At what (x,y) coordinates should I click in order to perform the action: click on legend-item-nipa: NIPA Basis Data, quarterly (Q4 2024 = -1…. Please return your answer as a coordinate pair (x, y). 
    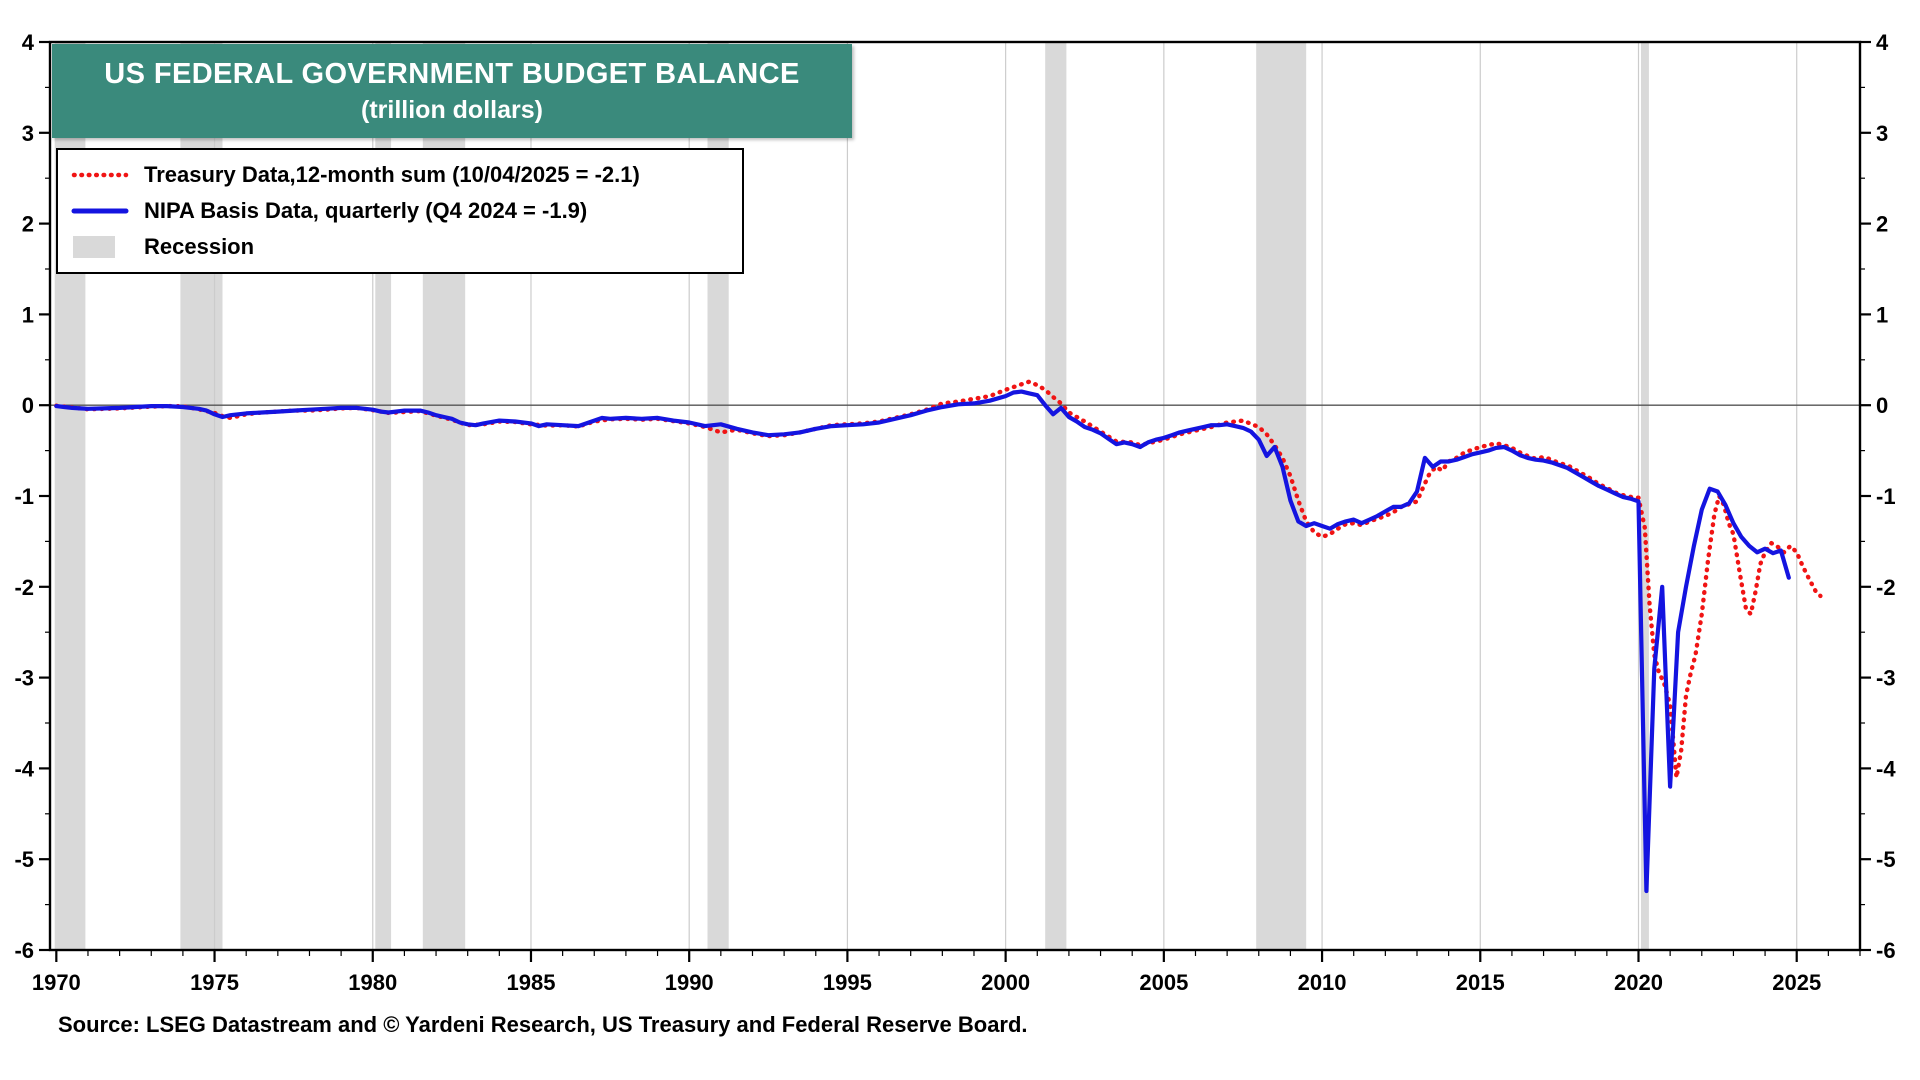
    Looking at the image, I should click on (400, 211).